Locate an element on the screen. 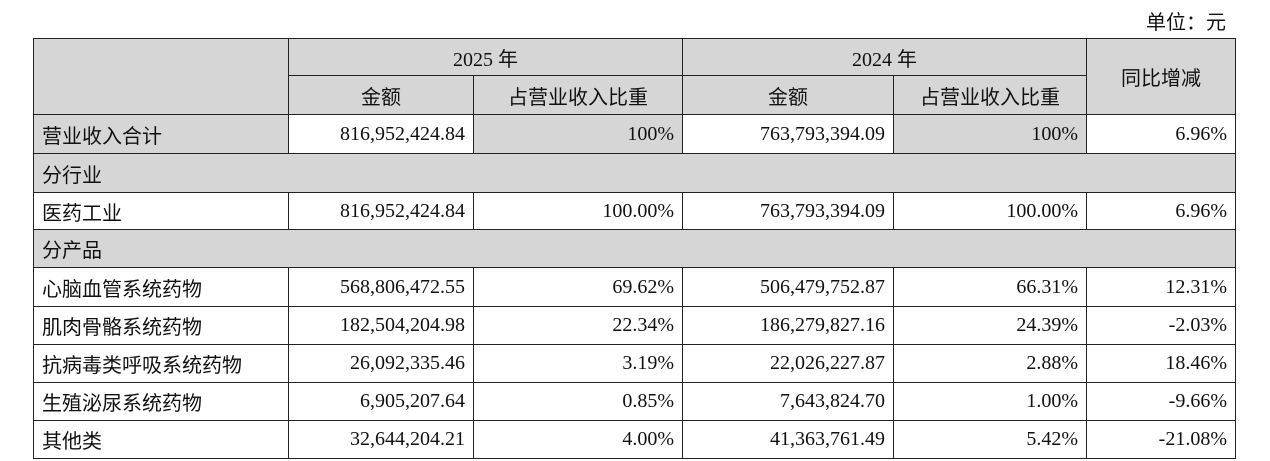 The width and height of the screenshot is (1270, 461). amount-2025: 32,644,204.21 is located at coordinates (381, 439).